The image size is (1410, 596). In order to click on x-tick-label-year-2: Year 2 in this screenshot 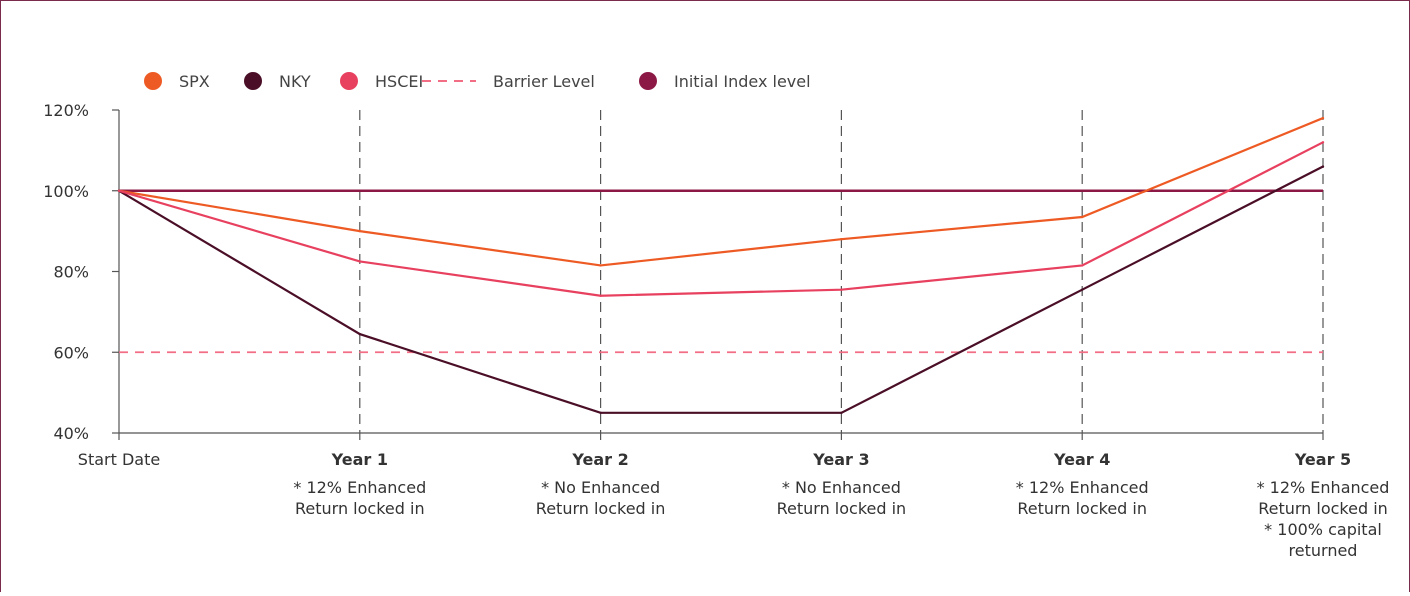, I will do `click(599, 459)`.